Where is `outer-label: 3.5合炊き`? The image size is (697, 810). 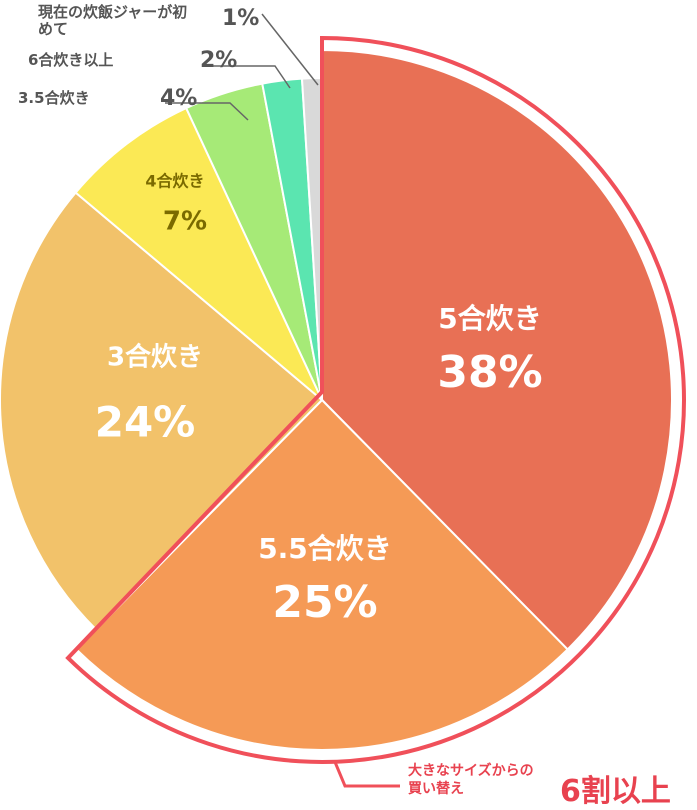 outer-label: 3.5合炊き is located at coordinates (54, 98).